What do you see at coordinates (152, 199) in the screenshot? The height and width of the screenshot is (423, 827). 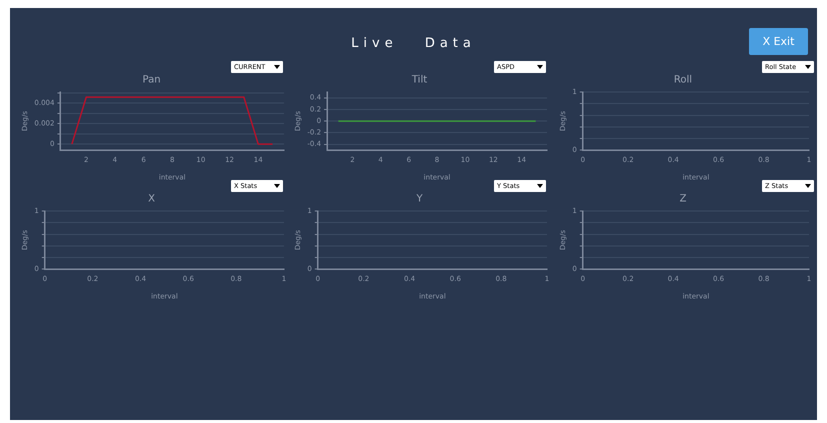 I see `chart-title: X` at bounding box center [152, 199].